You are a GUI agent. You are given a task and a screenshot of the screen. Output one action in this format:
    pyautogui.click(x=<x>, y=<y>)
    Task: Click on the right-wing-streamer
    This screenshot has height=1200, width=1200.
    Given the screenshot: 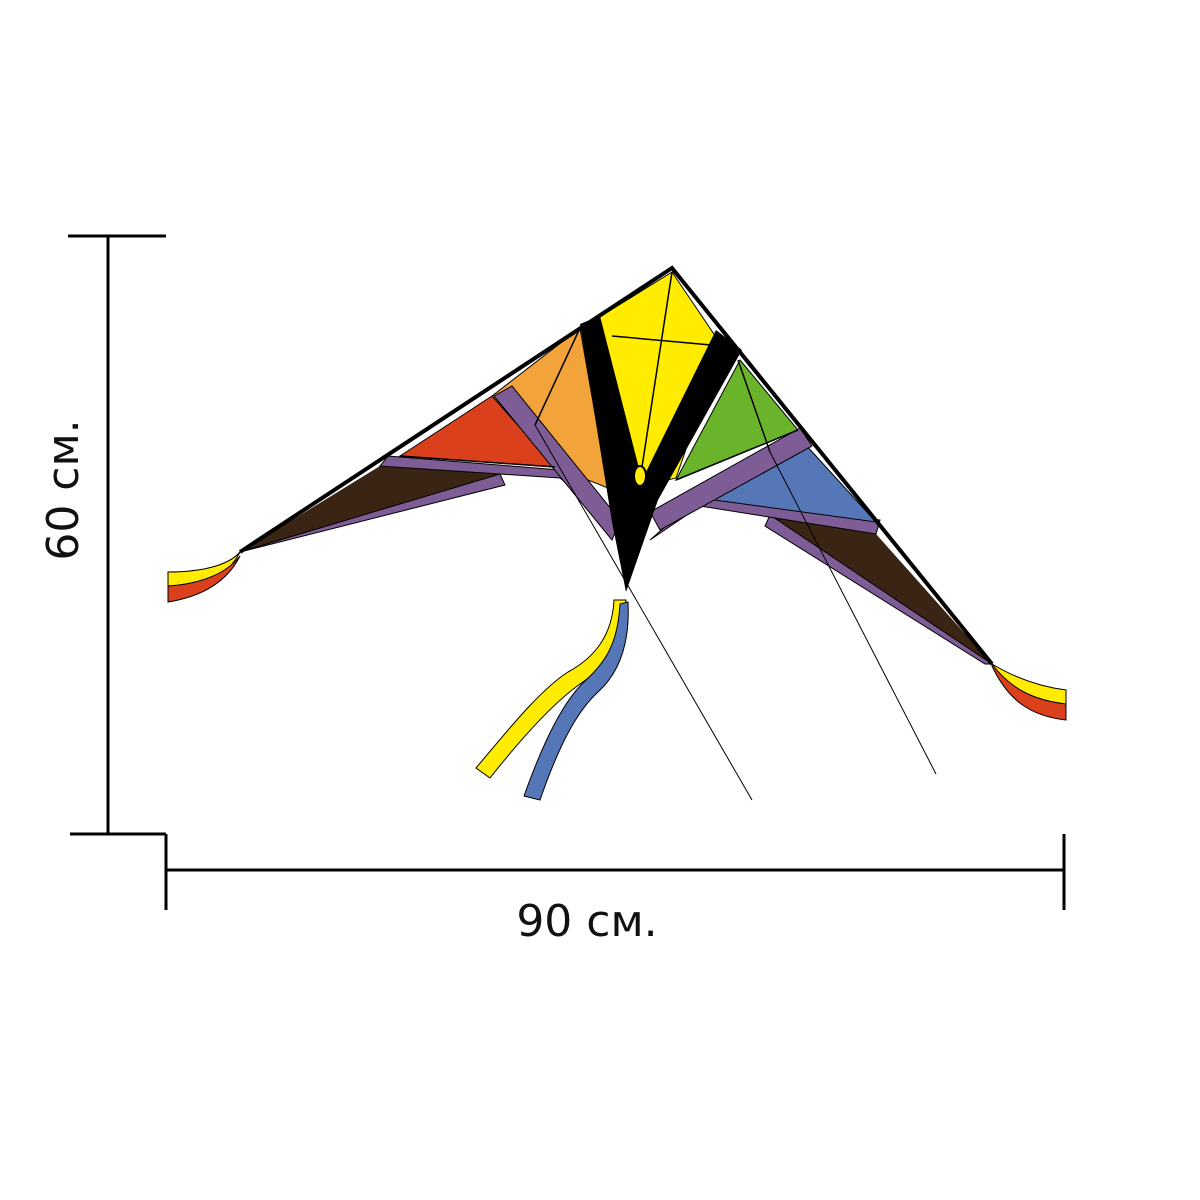 What is the action you would take?
    pyautogui.click(x=1029, y=691)
    